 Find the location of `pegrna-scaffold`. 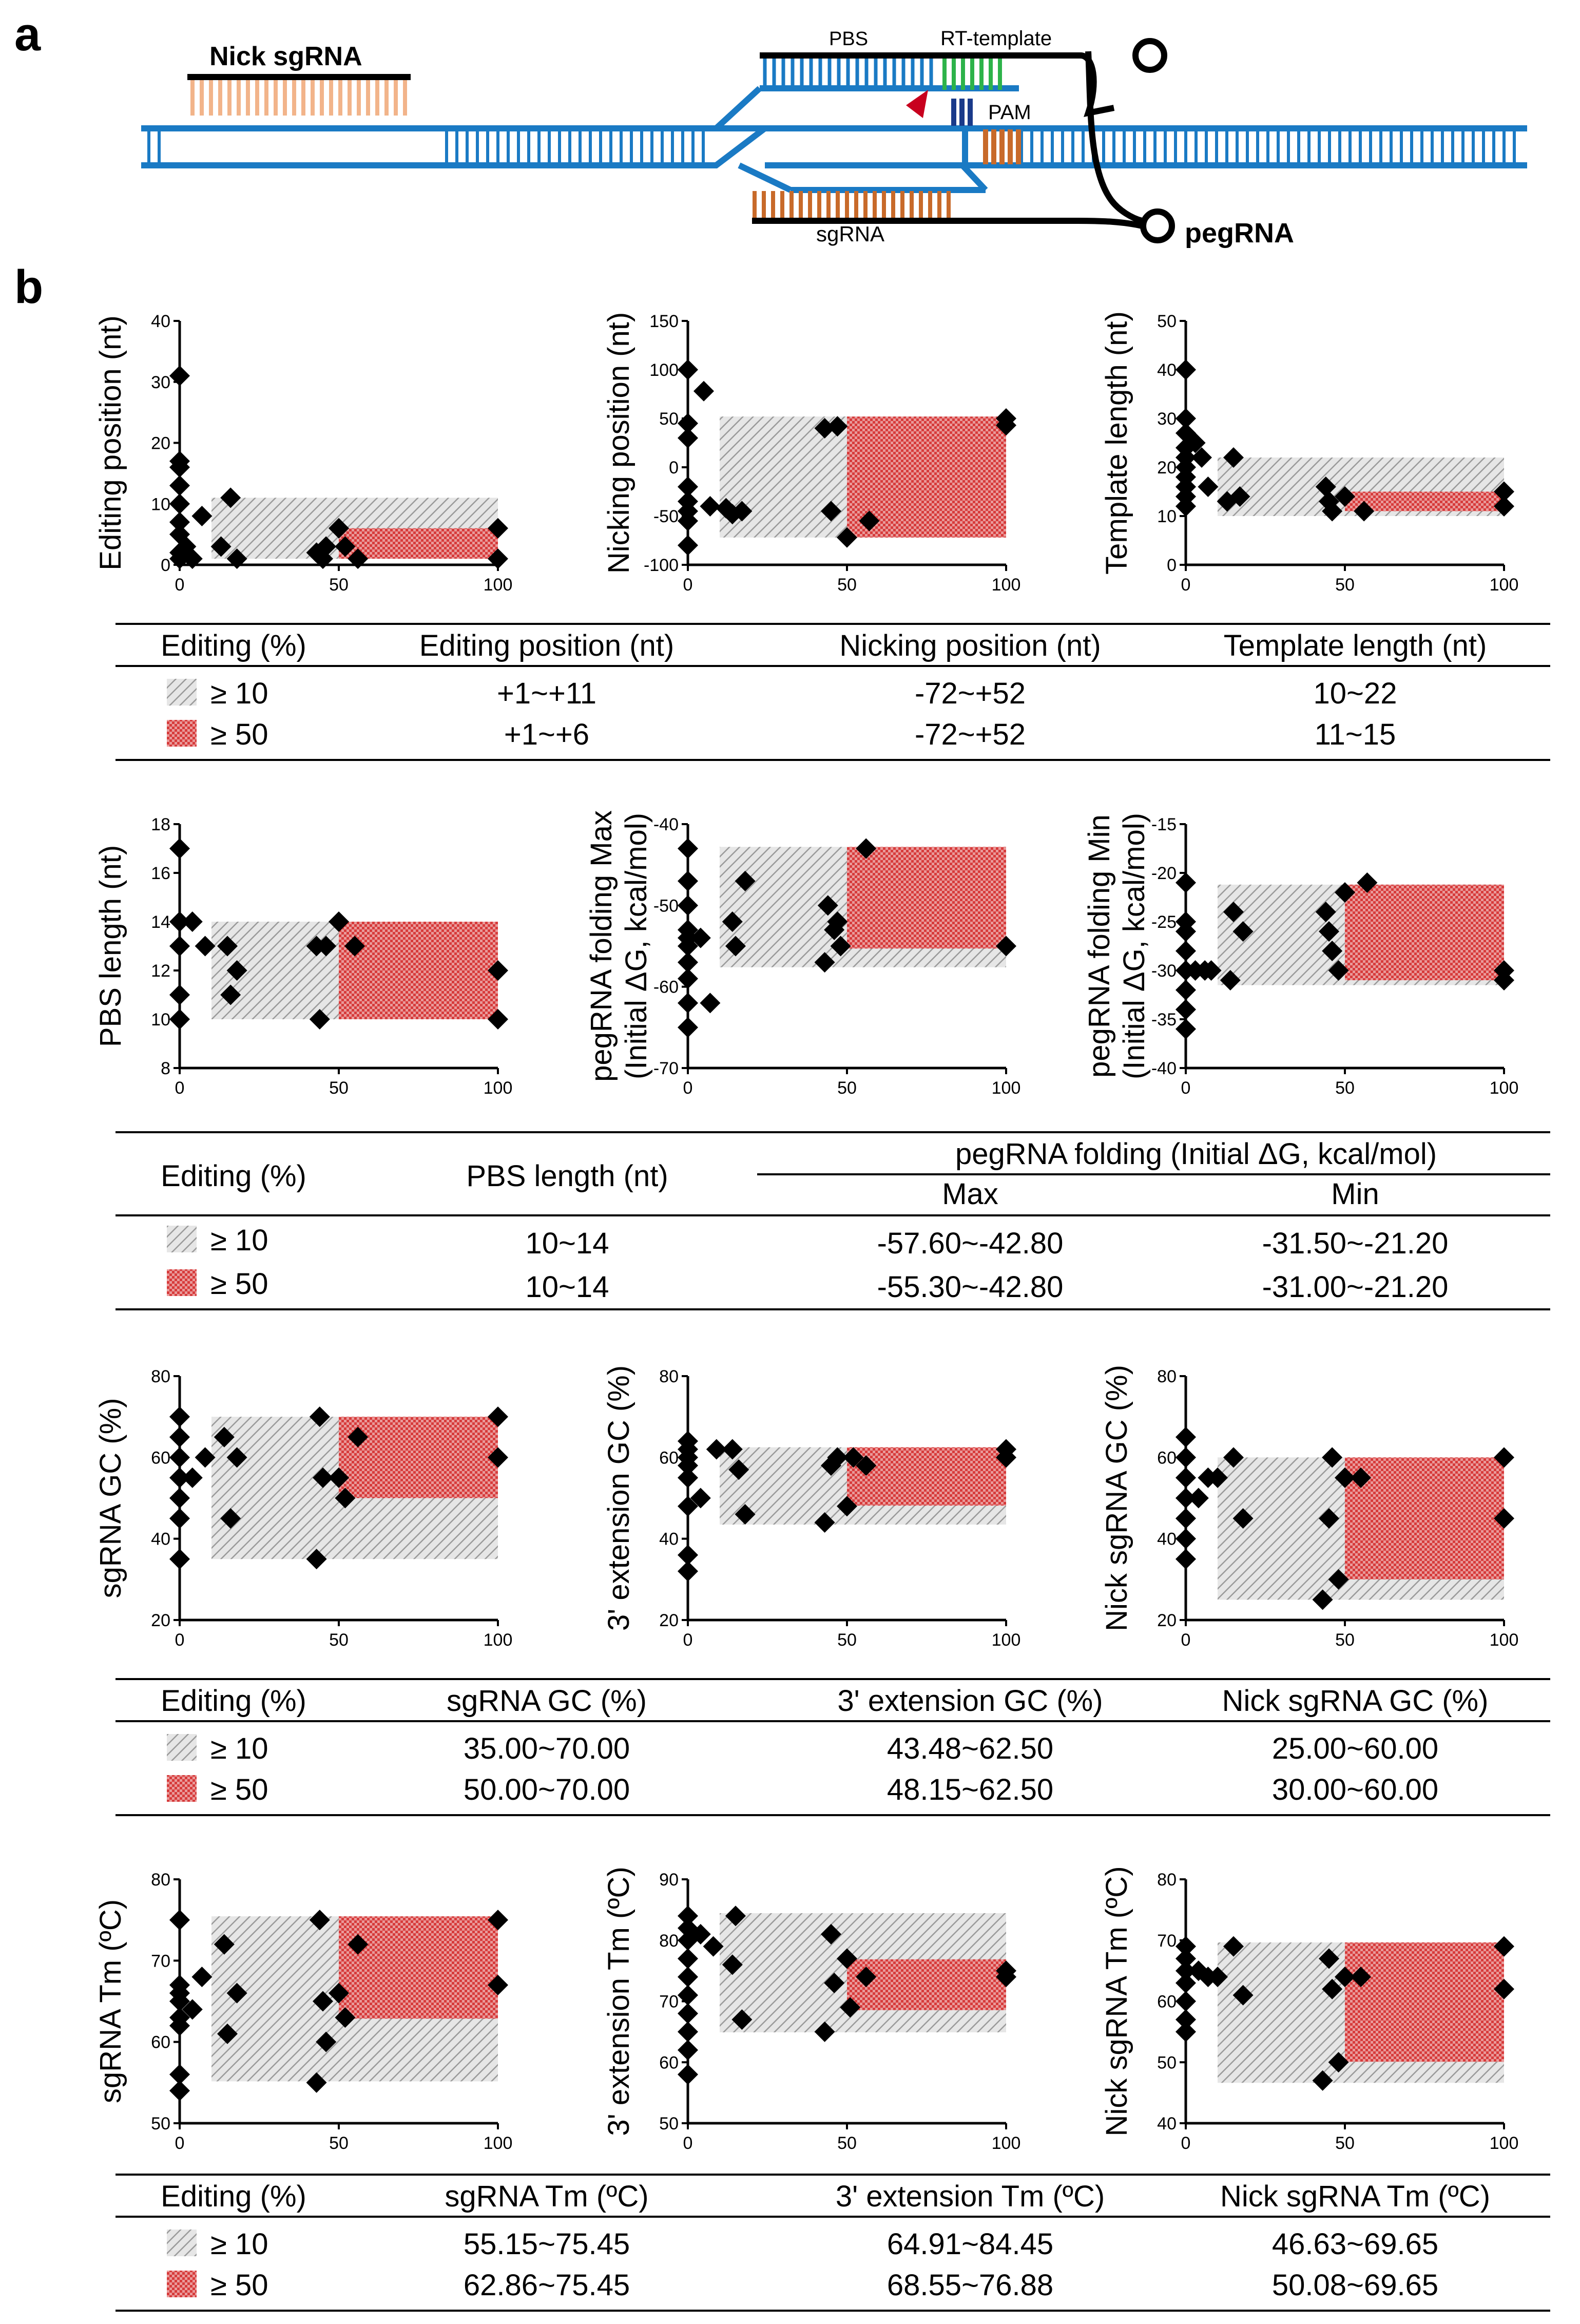

pegrna-scaffold is located at coordinates (1114, 137).